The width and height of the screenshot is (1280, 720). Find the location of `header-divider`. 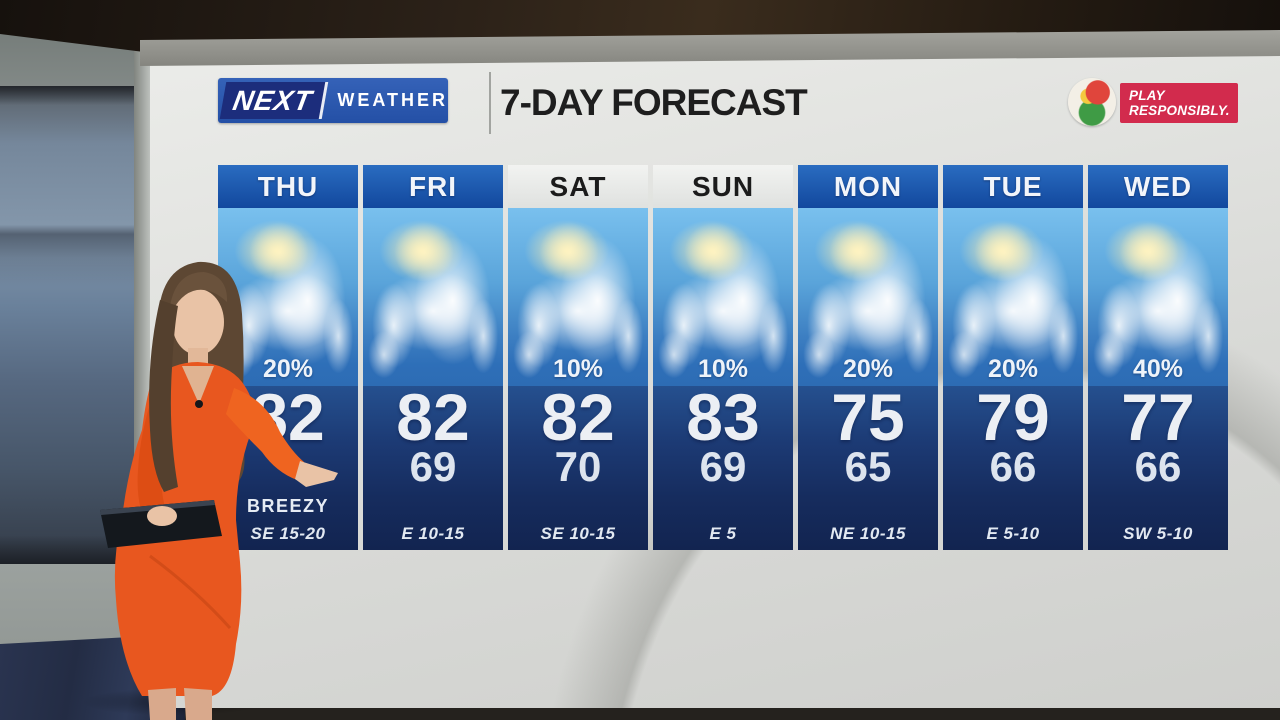

header-divider is located at coordinates (490, 103).